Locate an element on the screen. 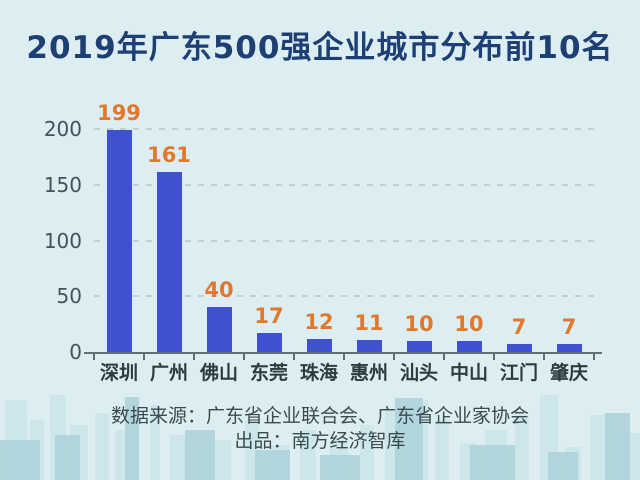  bar-惠州 is located at coordinates (369, 345).